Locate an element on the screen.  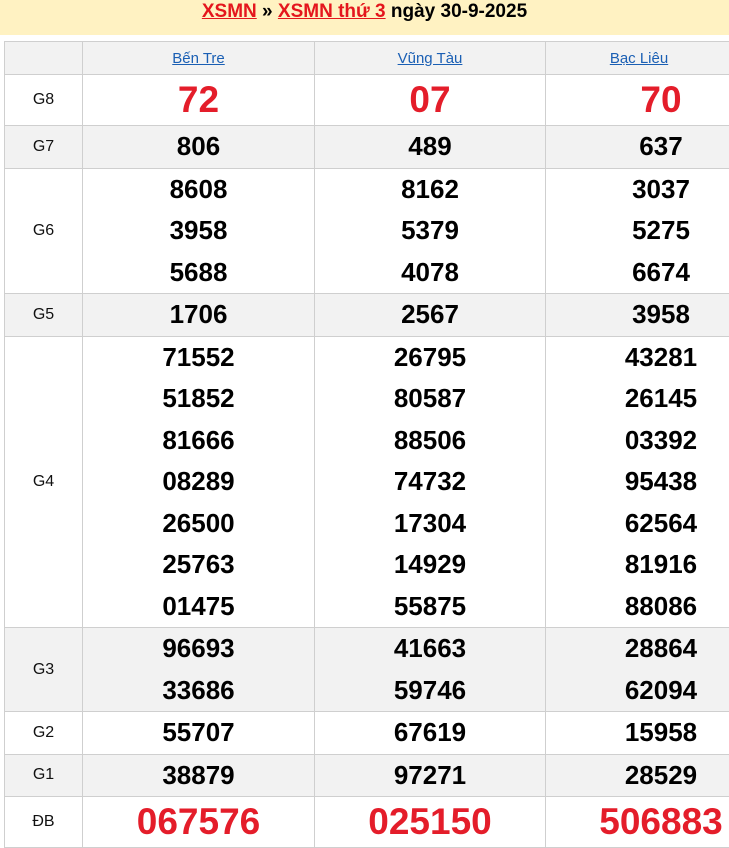
prize-number: 72 is located at coordinates (198, 100).